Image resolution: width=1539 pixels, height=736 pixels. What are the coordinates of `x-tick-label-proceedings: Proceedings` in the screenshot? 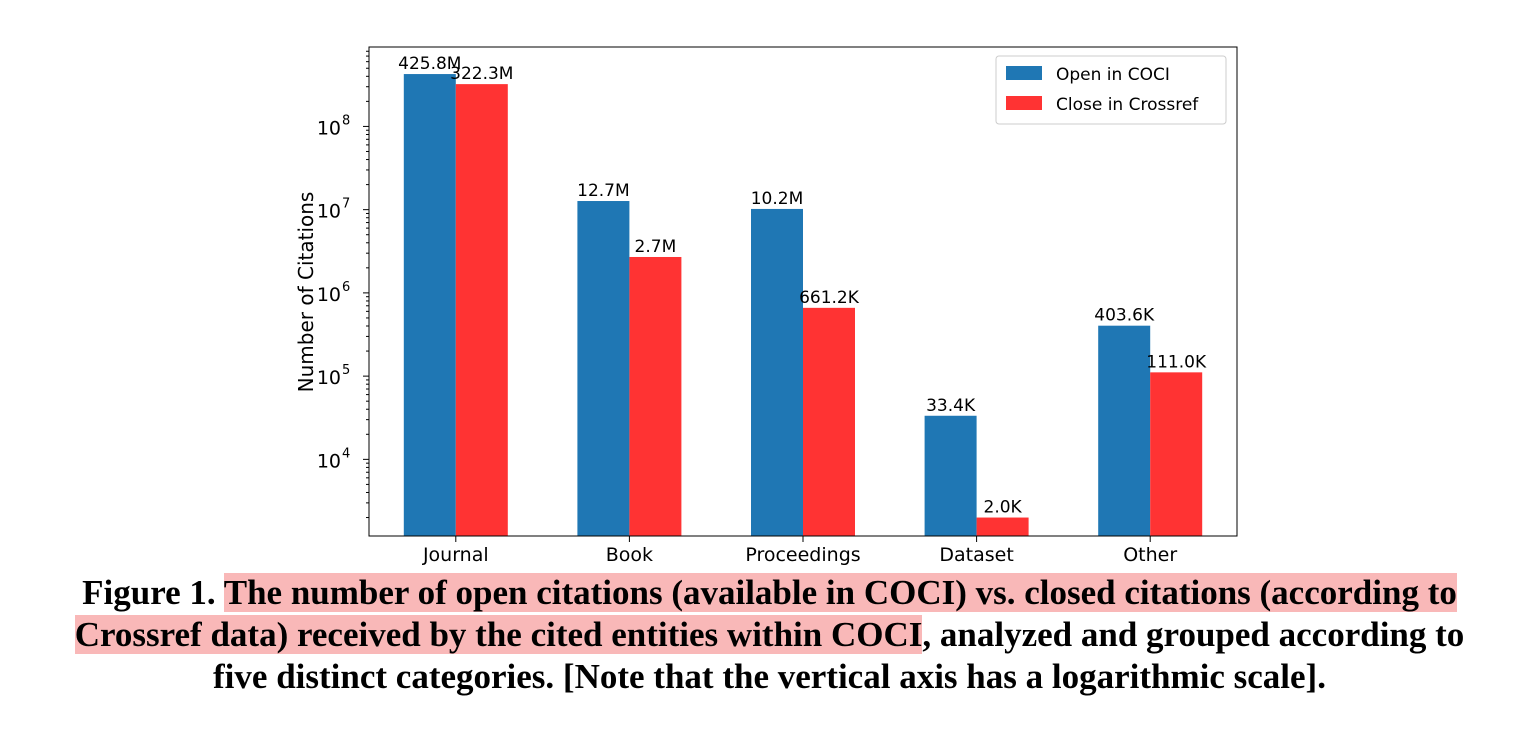 It's located at (802, 555).